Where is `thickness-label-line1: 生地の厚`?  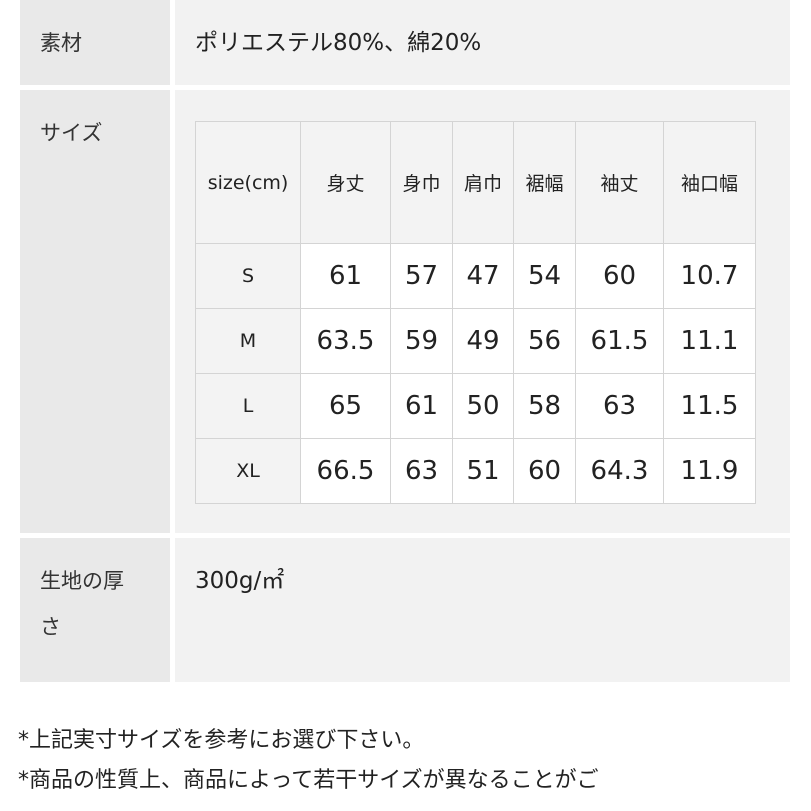
thickness-label-line1: 生地の厚 is located at coordinates (82, 581).